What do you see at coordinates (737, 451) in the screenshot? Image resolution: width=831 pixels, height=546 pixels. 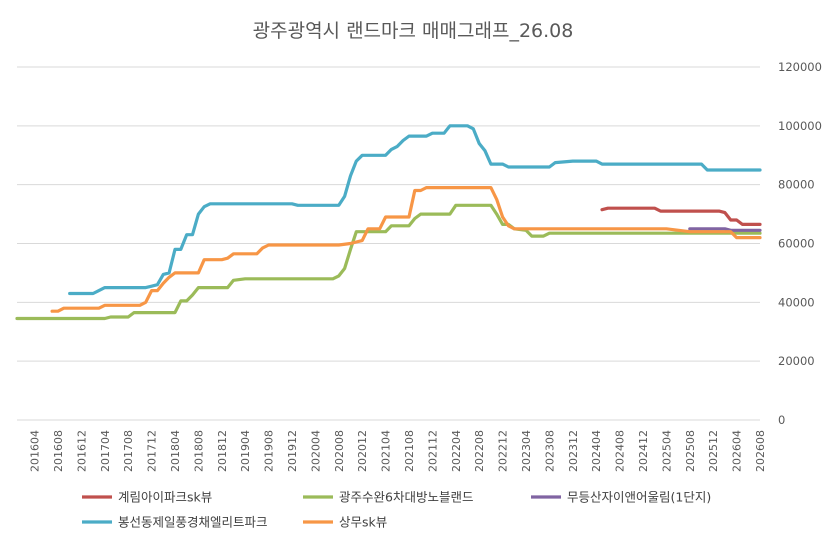 I see `x-tick-label: 202604` at bounding box center [737, 451].